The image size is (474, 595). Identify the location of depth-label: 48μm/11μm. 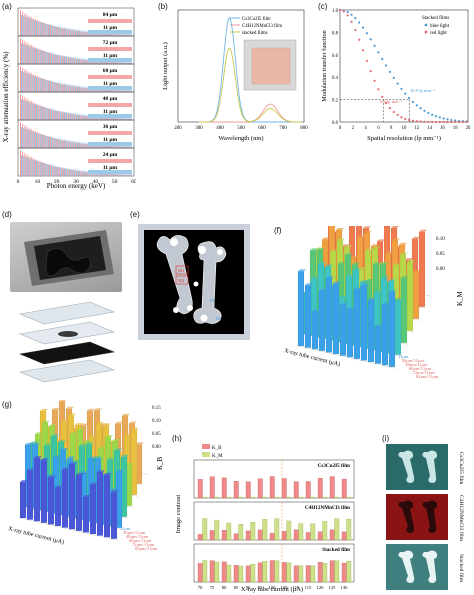
(416, 364).